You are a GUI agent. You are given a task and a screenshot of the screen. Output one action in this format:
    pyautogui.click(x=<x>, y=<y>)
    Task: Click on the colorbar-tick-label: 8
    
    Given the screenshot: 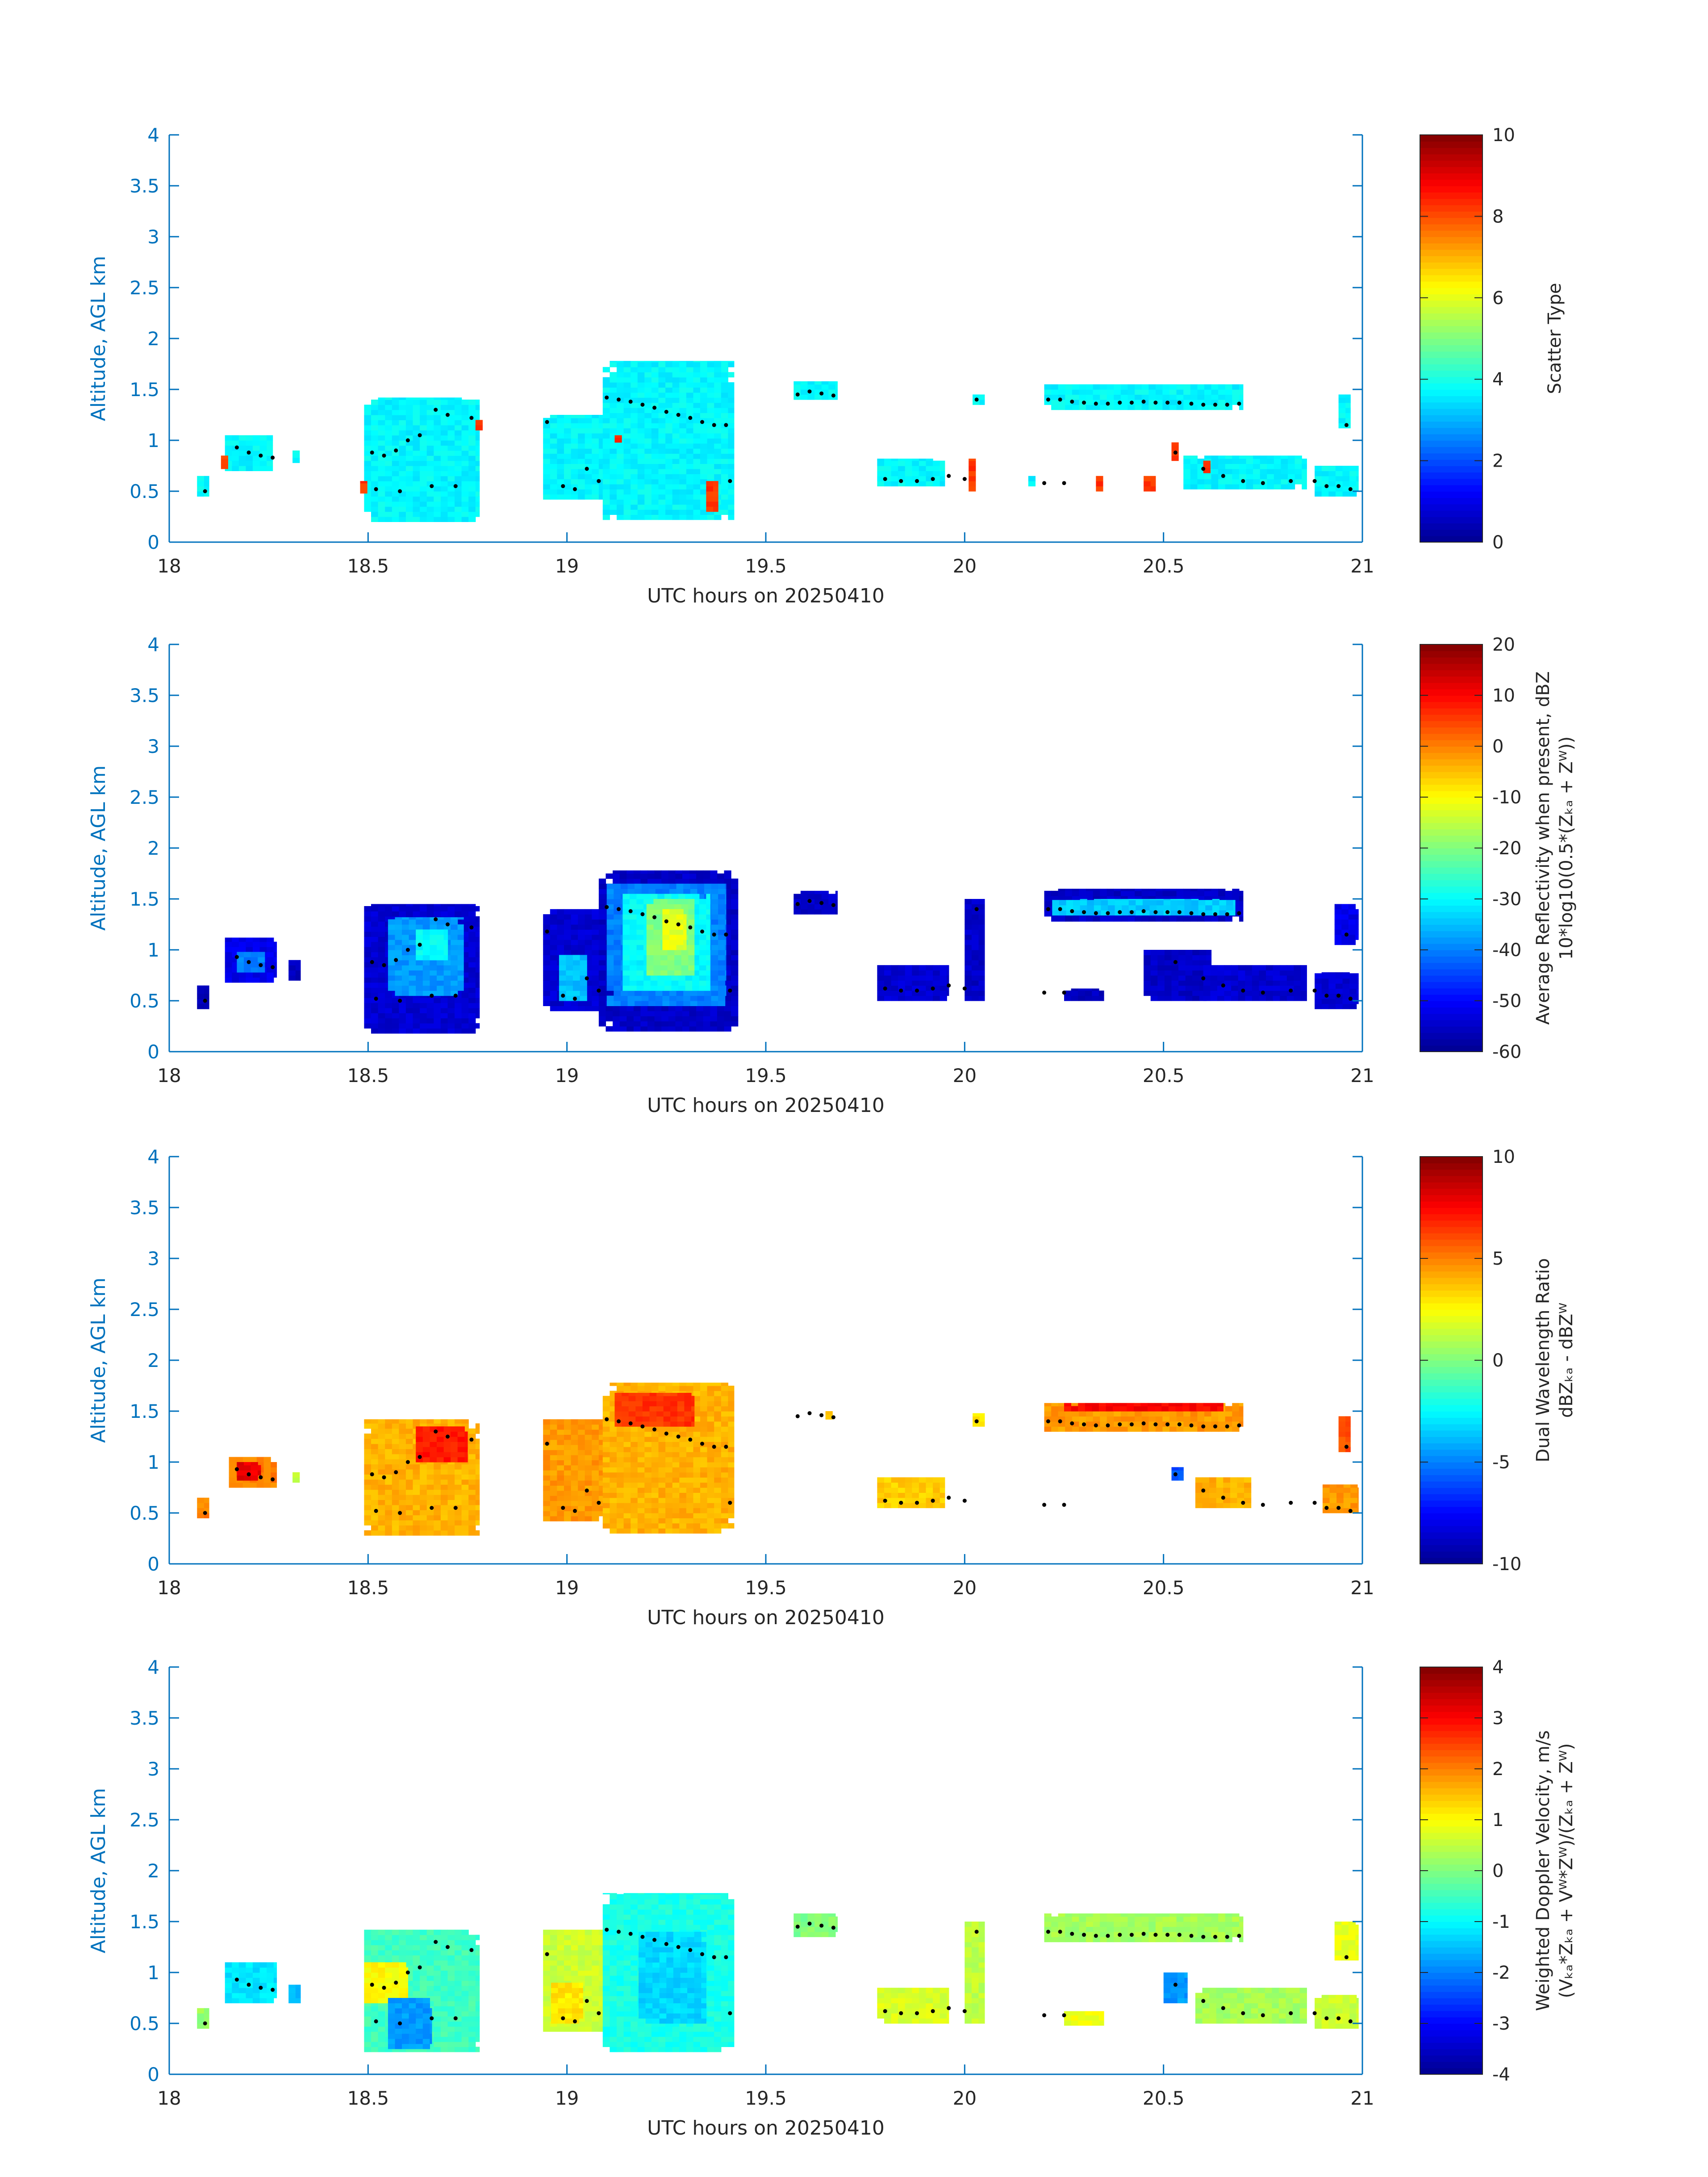 What is the action you would take?
    pyautogui.click(x=1497, y=216)
    